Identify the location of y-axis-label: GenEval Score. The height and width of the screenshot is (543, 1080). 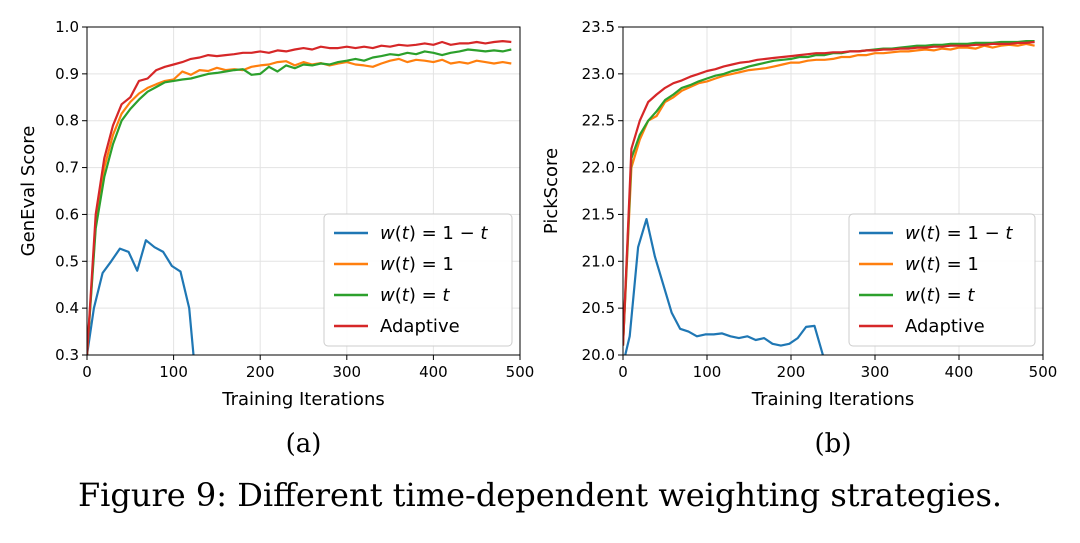
(28, 191).